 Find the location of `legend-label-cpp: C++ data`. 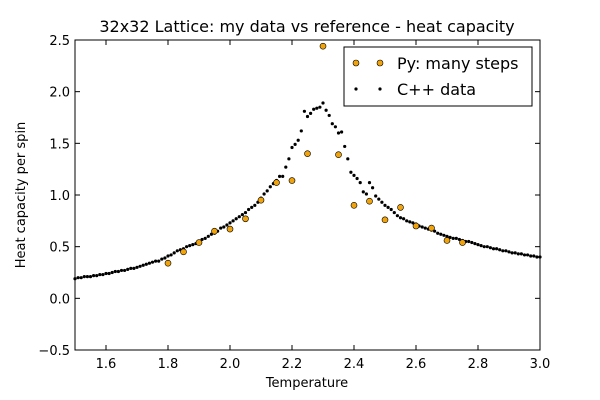

legend-label-cpp: C++ data is located at coordinates (436, 89).